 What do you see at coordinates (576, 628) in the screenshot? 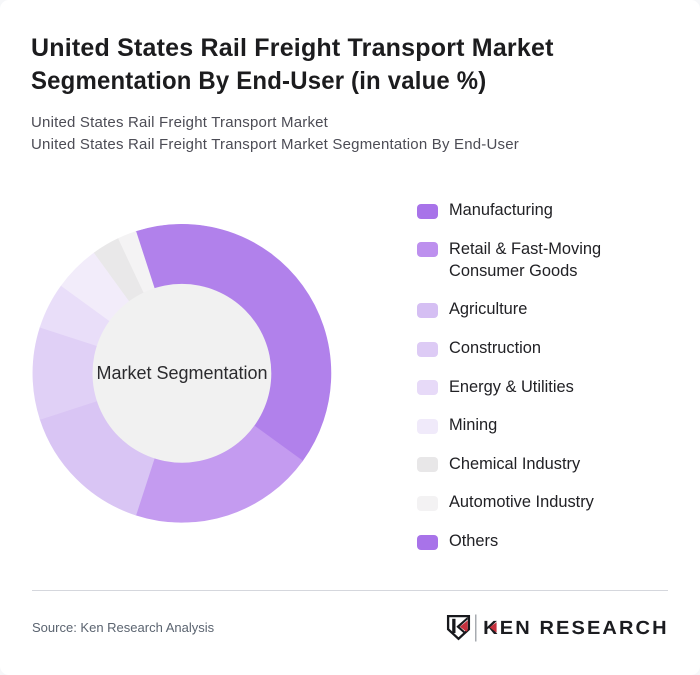
I see `svg-text: KEN RESEARCH` at bounding box center [576, 628].